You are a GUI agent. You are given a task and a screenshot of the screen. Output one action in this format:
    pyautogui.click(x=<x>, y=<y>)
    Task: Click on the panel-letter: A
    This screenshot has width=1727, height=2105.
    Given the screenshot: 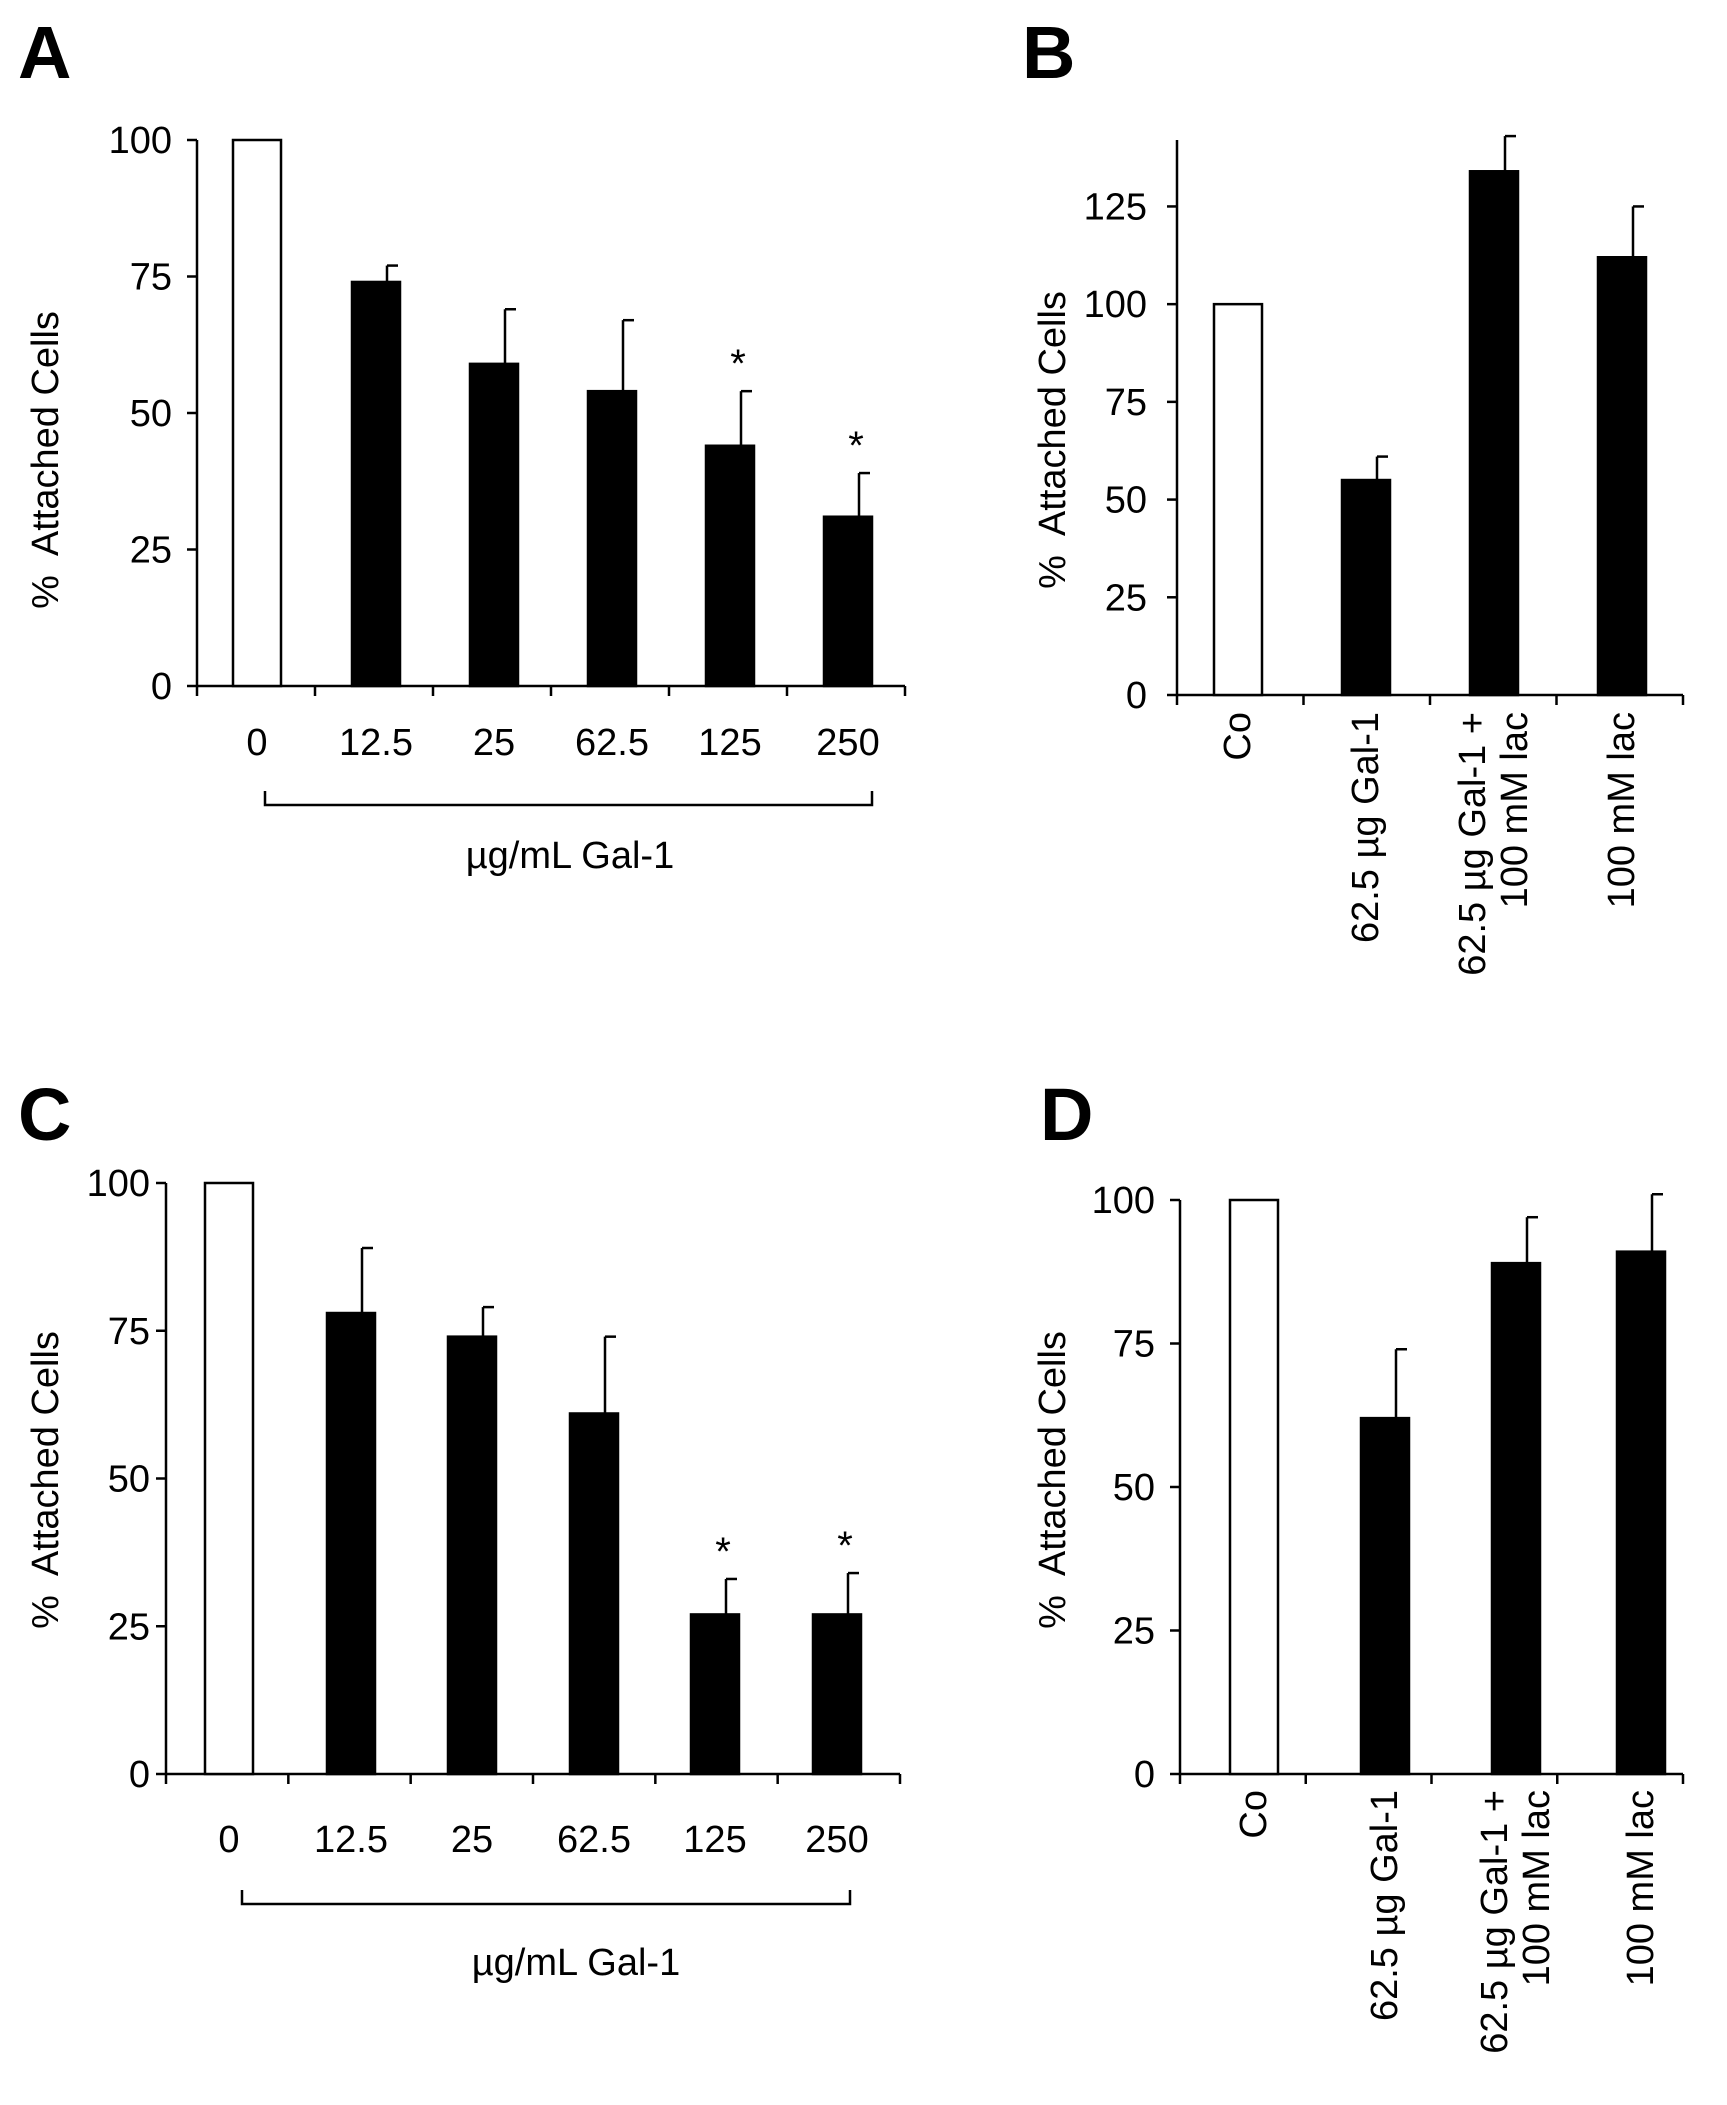 What is the action you would take?
    pyautogui.click(x=44, y=52)
    